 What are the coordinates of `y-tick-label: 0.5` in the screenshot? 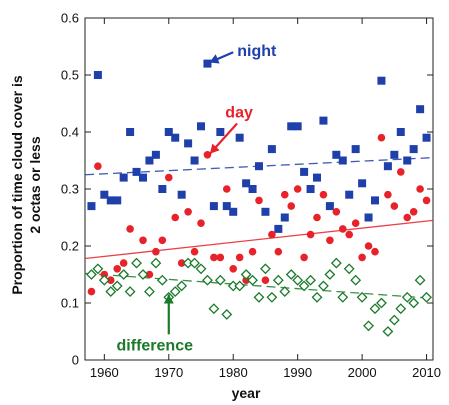 It's located at (70, 75).